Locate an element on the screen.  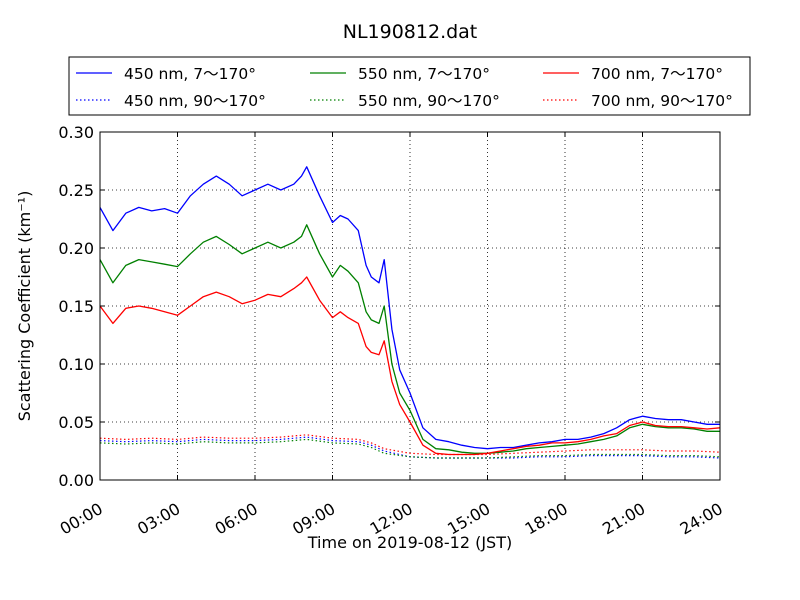
y-tick-label: 0.20 is located at coordinates (76, 248).